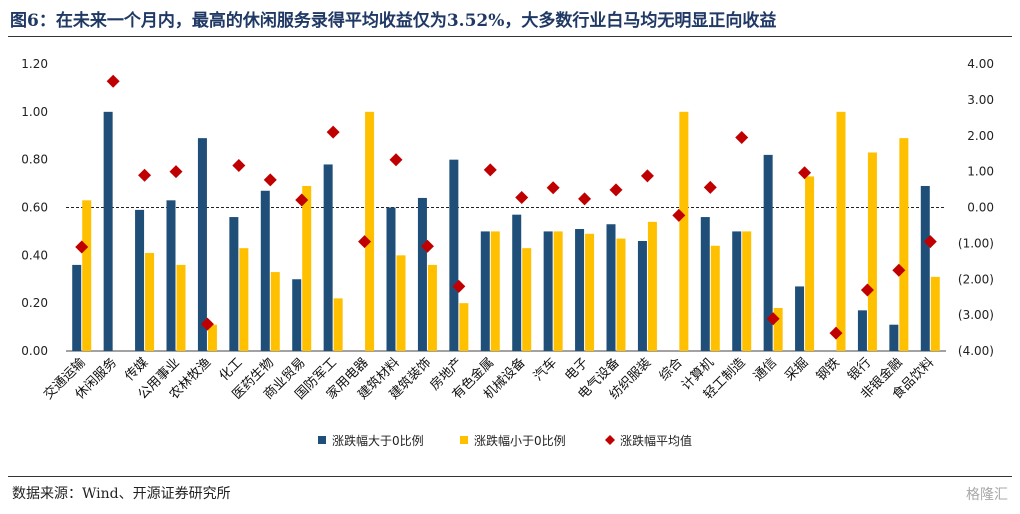  Describe the element at coordinates (976, 243) in the screenshot. I see `right-y-tick-label: (1.00)` at that location.